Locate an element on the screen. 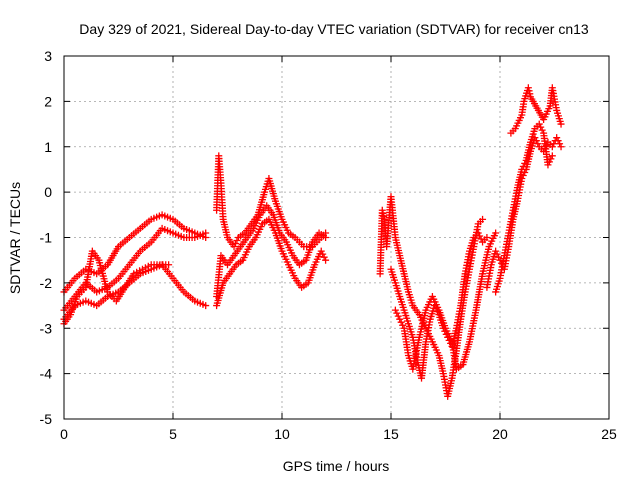 Image resolution: width=640 pixels, height=480 pixels. y-tick-label: 1 is located at coordinates (48, 147).